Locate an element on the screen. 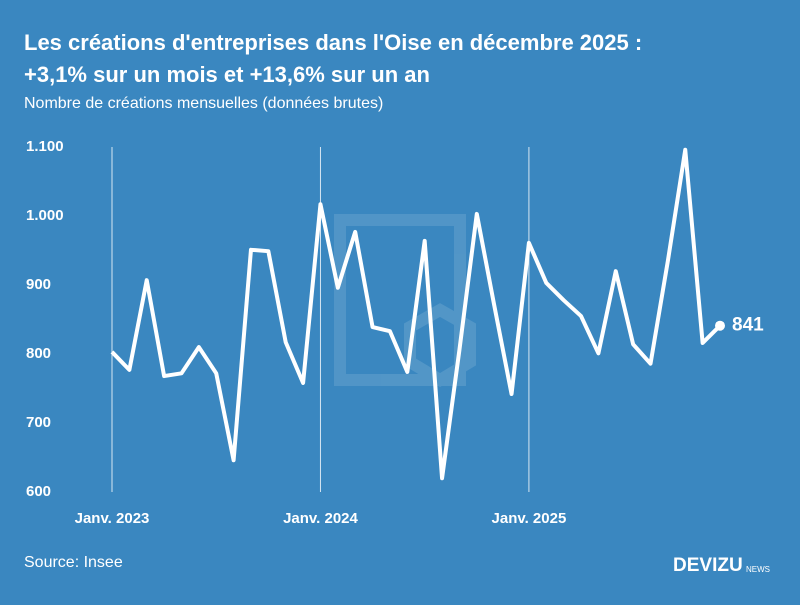  source: Source: Insee is located at coordinates (73, 562).